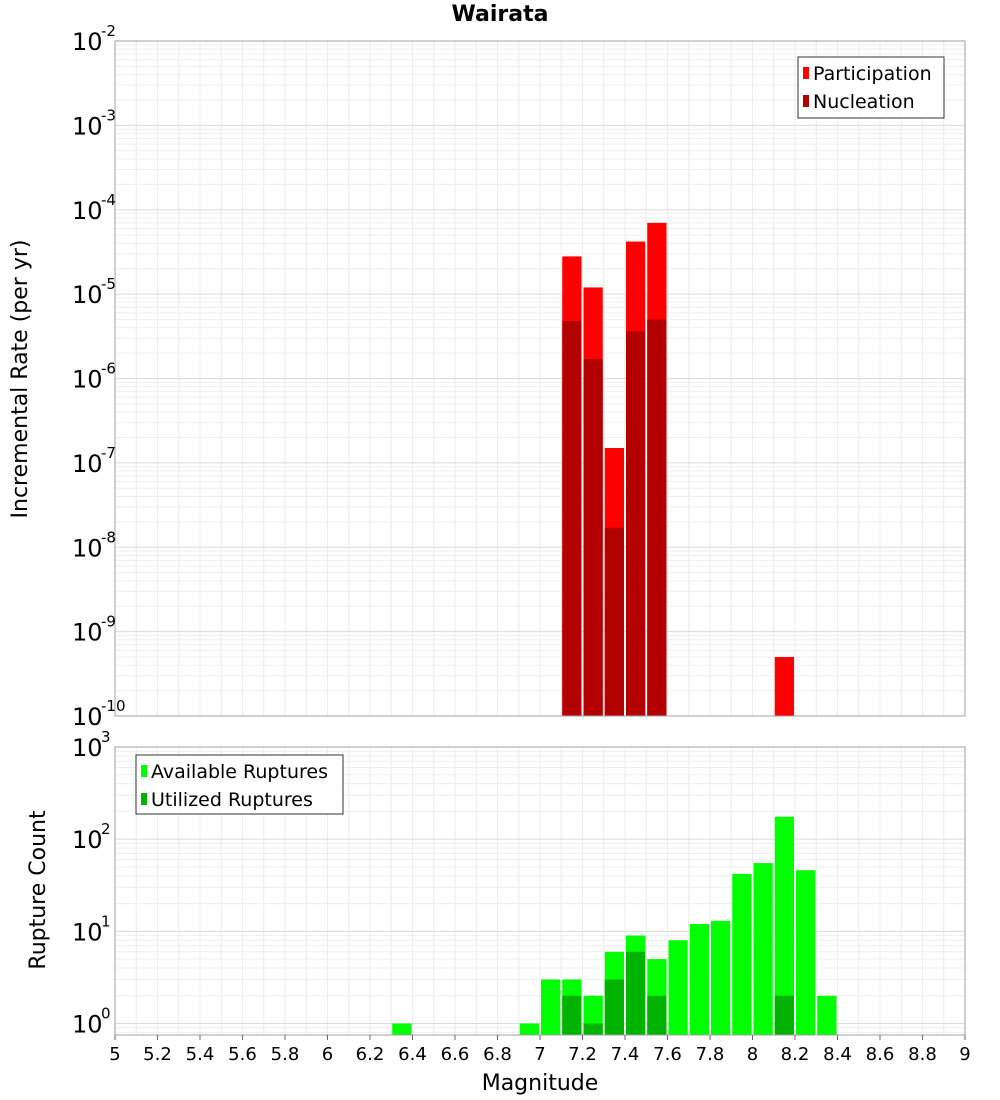 The height and width of the screenshot is (1100, 1000). Describe the element at coordinates (370, 1054) in the screenshot. I see `x-tick-label: 6.2` at that location.